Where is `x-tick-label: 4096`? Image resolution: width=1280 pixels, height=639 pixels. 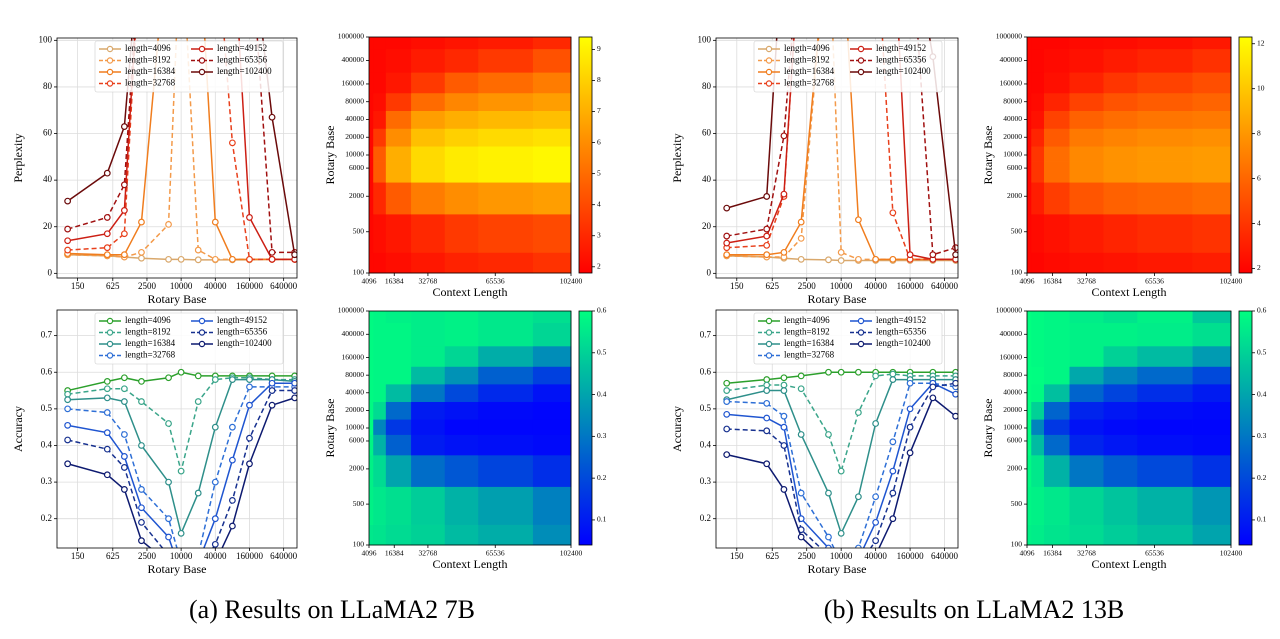 x-tick-label: 4096 is located at coordinates (369, 553).